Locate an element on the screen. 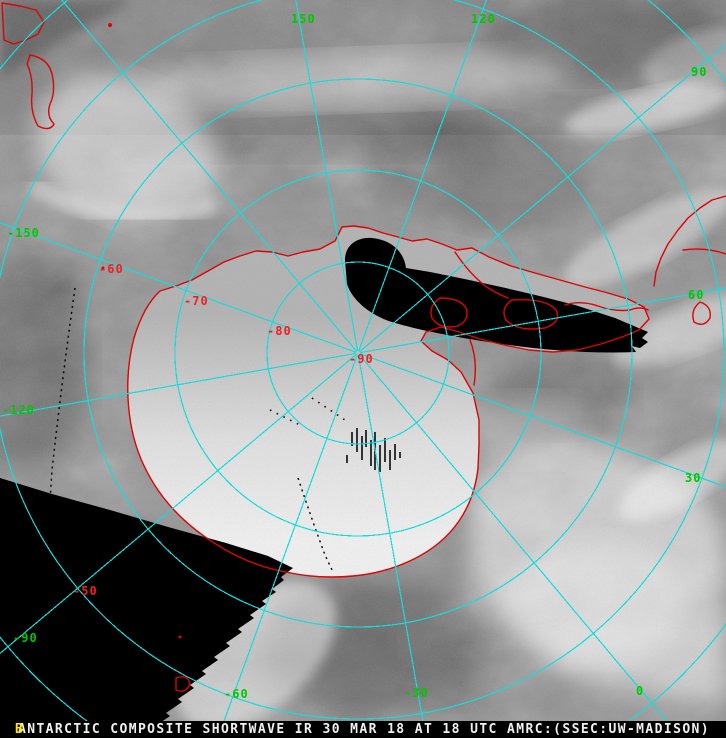 Image resolution: width=726 pixels, height=738 pixels. island-outline is located at coordinates (183, 684).